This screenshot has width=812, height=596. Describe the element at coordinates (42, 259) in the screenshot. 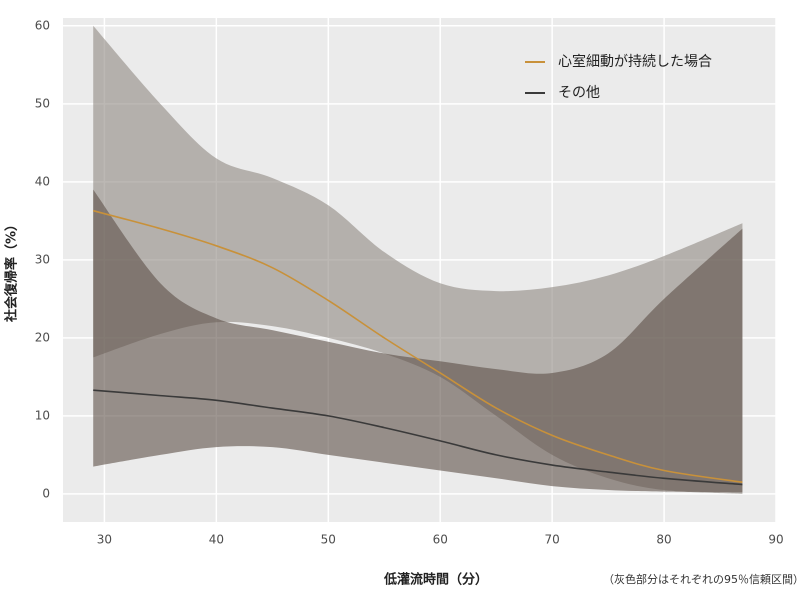

I see `y-tick-label: 30` at that location.